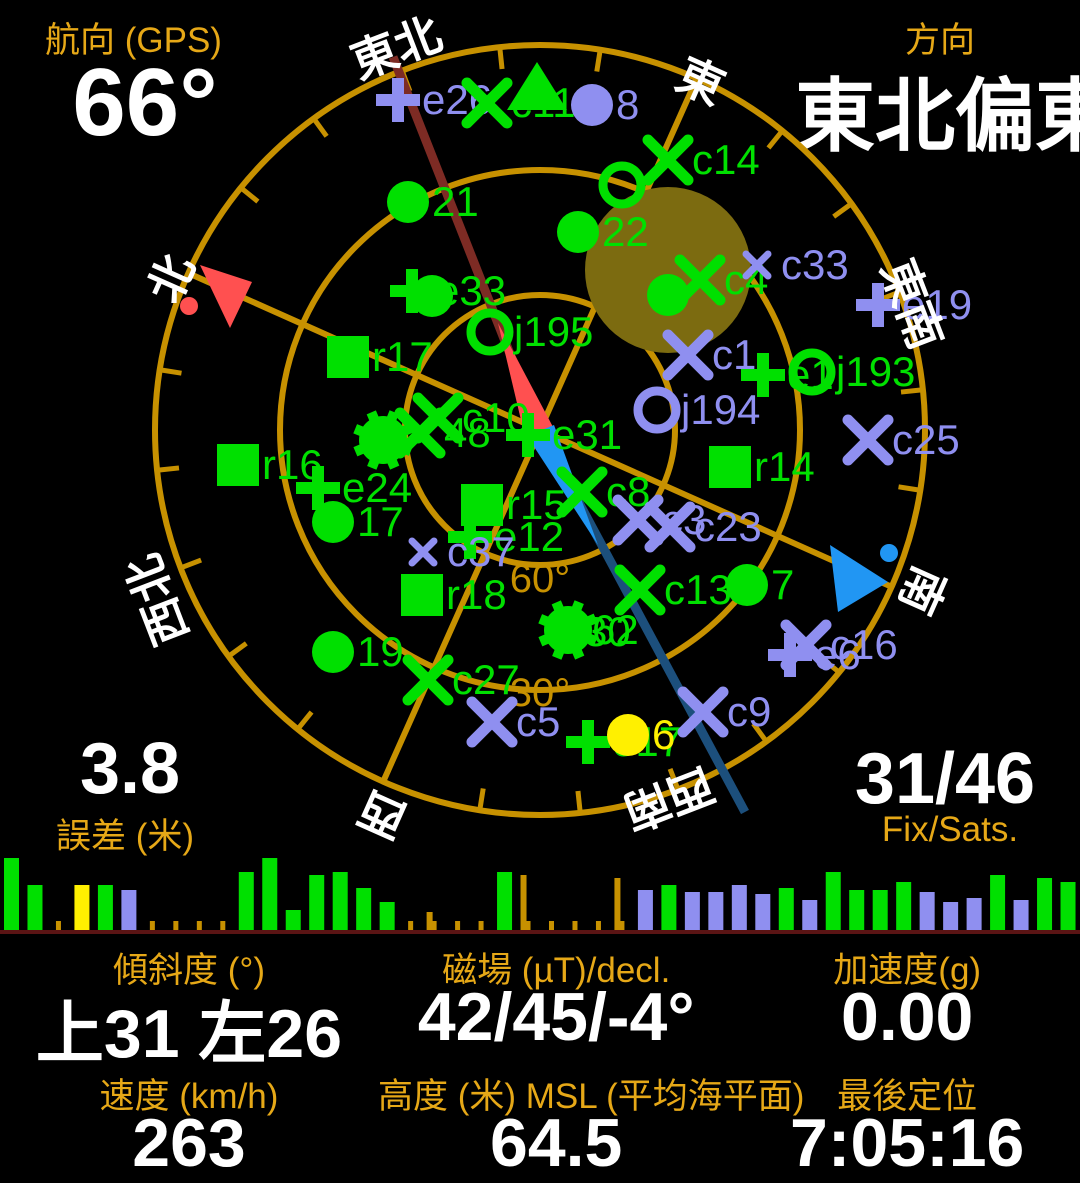 This screenshot has height=1183, width=1080. Describe the element at coordinates (907, 1143) in the screenshot. I see `lastfix-value: 7:05:16` at that location.